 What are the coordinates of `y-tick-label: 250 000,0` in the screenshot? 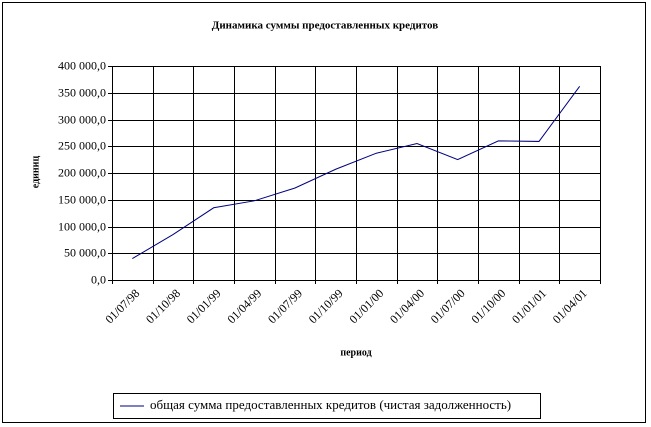 It's located at (82, 145).